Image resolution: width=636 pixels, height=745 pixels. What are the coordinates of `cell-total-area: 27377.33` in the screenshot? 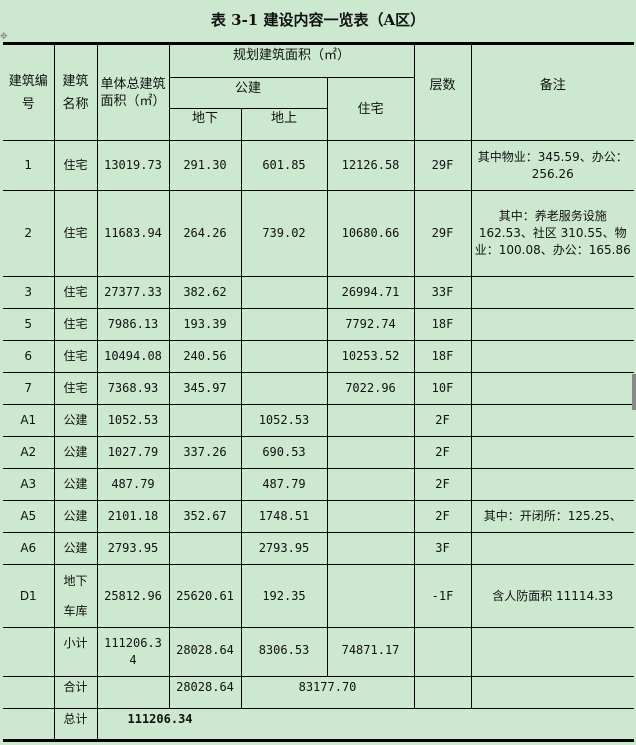 It's located at (133, 292).